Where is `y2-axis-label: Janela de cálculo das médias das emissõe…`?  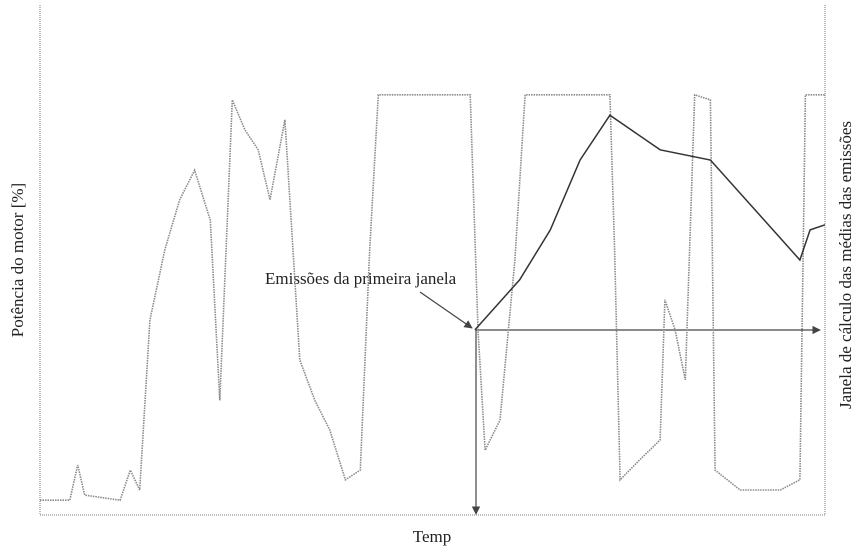 y2-axis-label: Janela de cálculo das médias das emissõe… is located at coordinates (845, 265).